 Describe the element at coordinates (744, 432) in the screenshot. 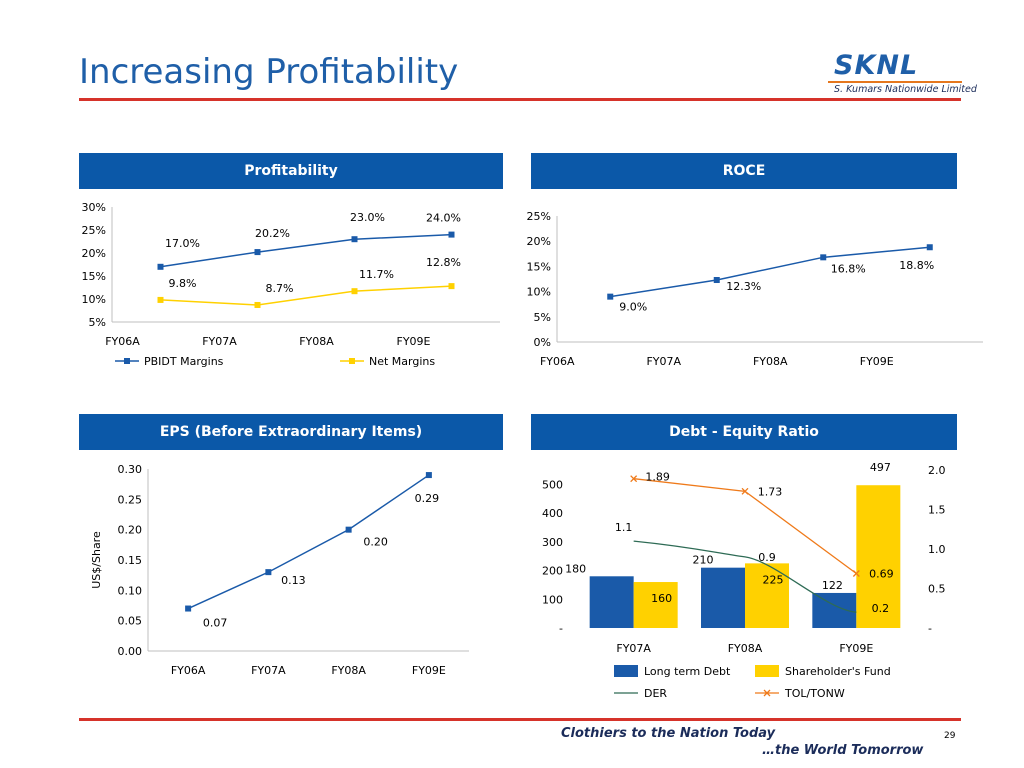

I see `der-header: Debt - Equity Ratio` at that location.